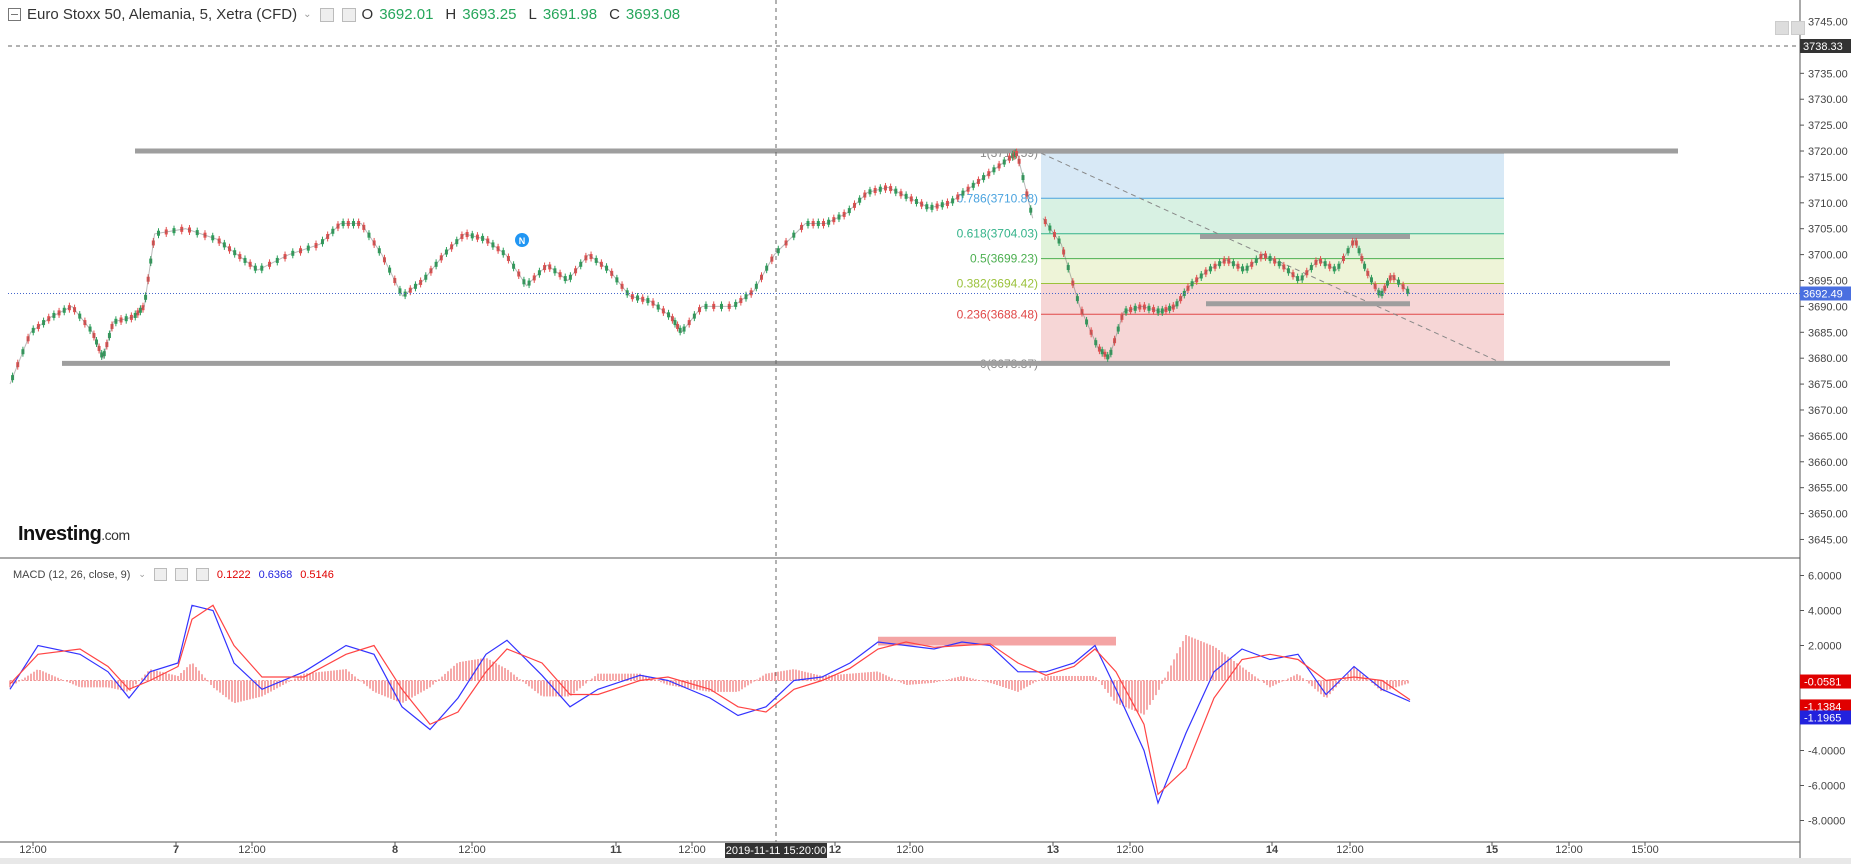  What do you see at coordinates (1828, 385) in the screenshot?
I see `price-tick-label: 3675.00` at bounding box center [1828, 385].